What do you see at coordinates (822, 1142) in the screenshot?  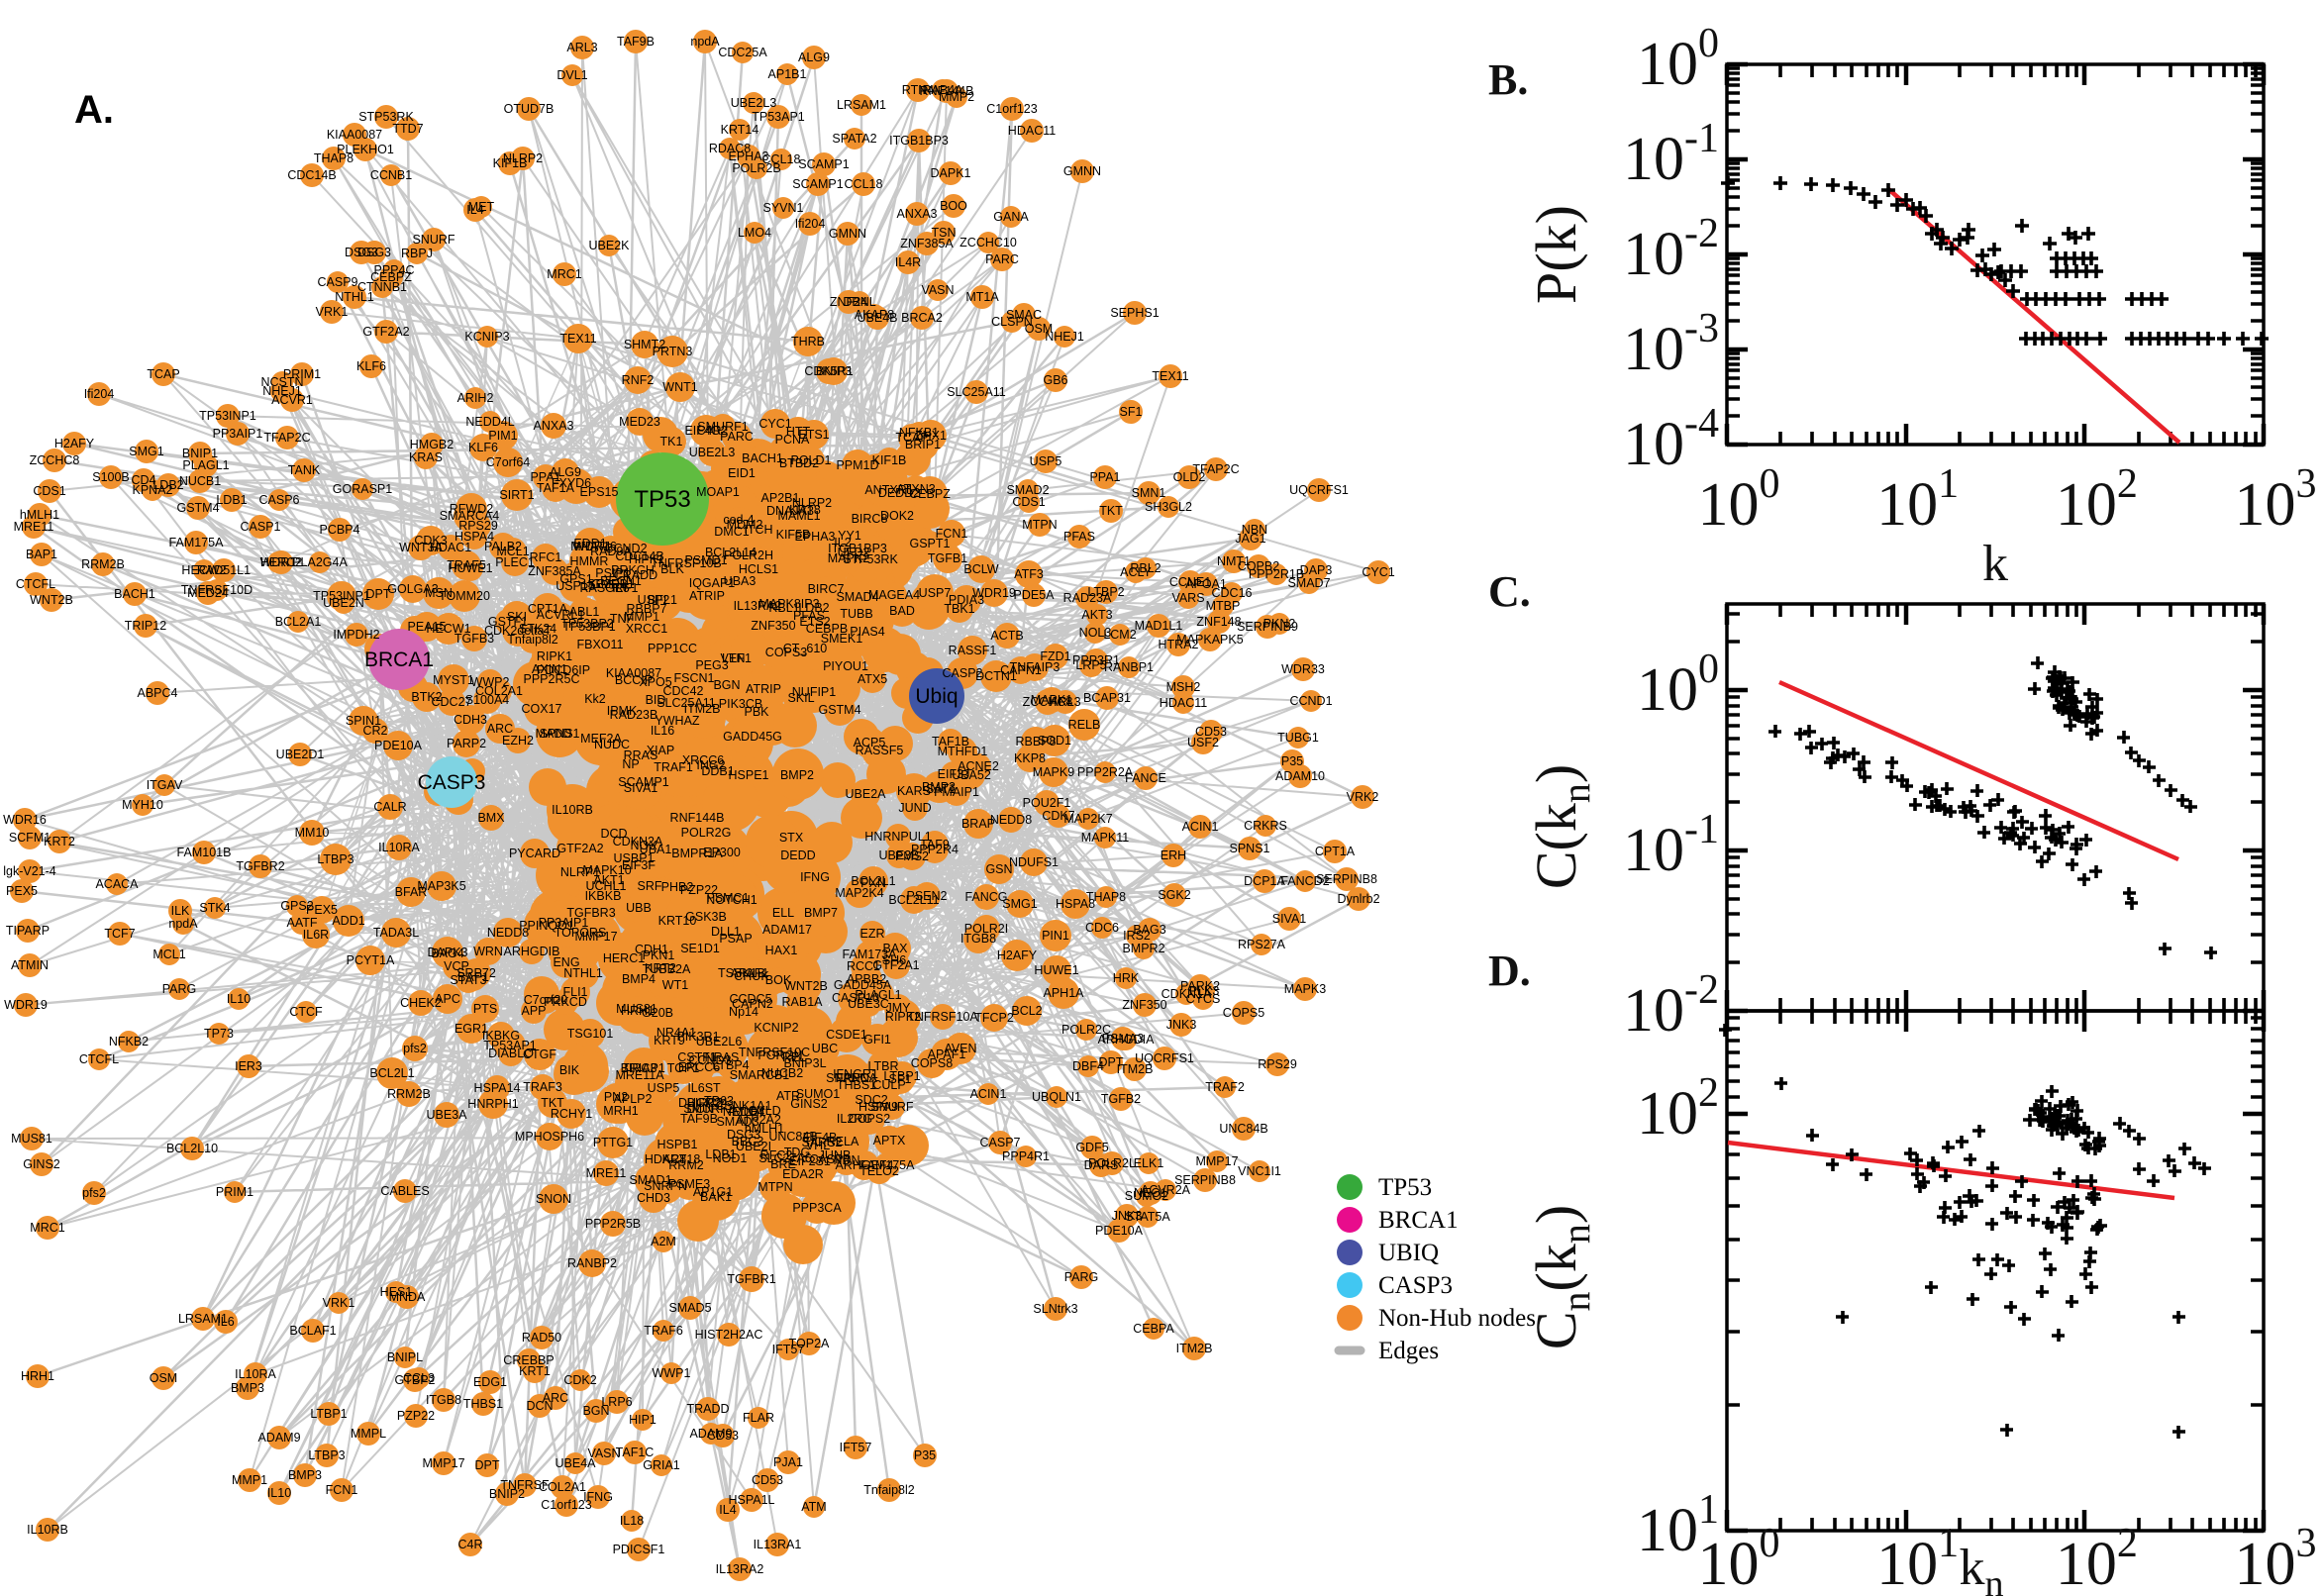 I see `svg-text: SARS2` at bounding box center [822, 1142].